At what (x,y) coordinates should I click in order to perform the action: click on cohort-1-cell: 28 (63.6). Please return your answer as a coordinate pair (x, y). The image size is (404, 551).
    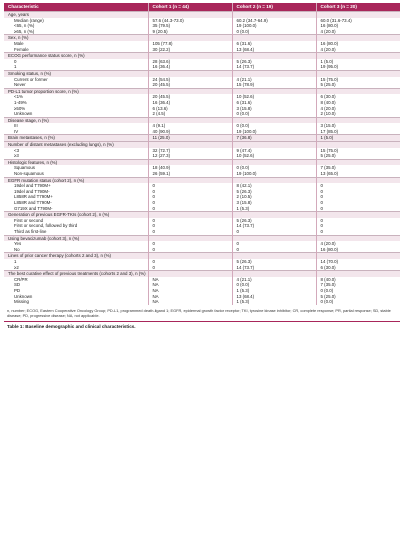
    Looking at the image, I should click on (189, 61).